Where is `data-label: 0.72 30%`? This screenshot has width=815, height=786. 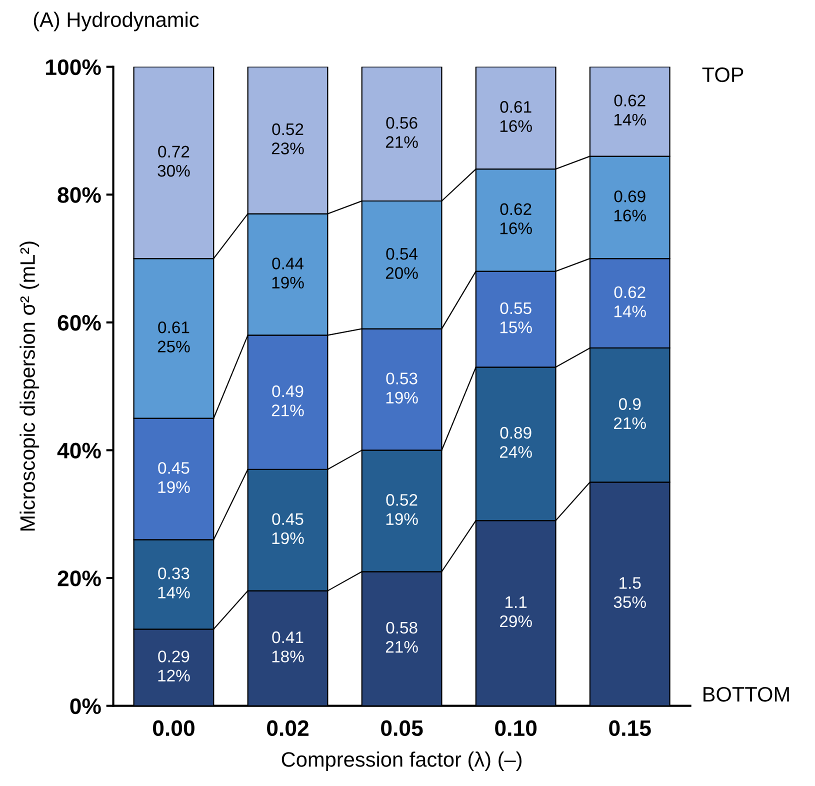 data-label: 0.72 30% is located at coordinates (174, 161).